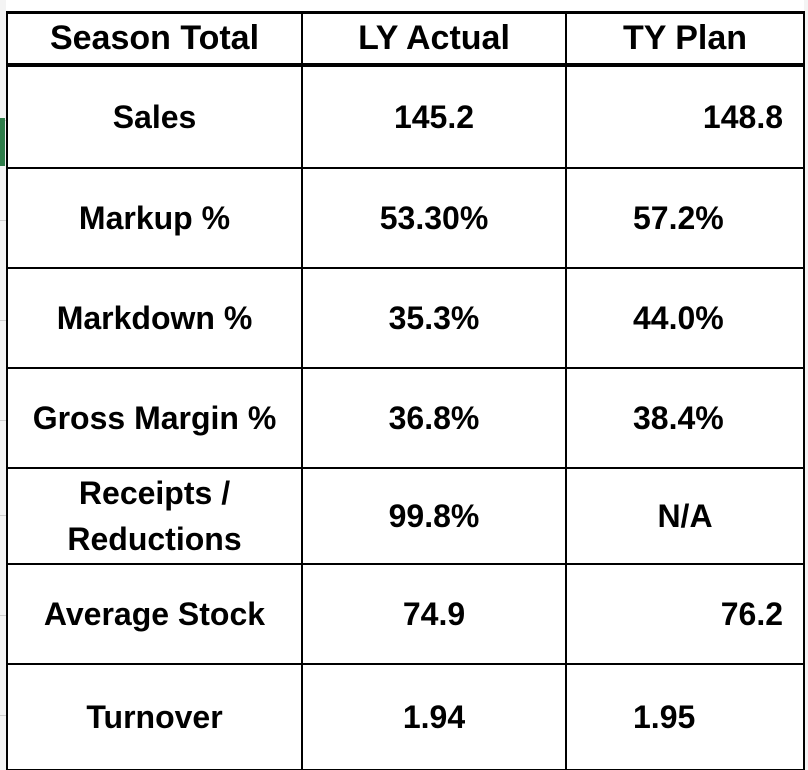  I want to click on ty-plan-cell: N/A, so click(685, 516).